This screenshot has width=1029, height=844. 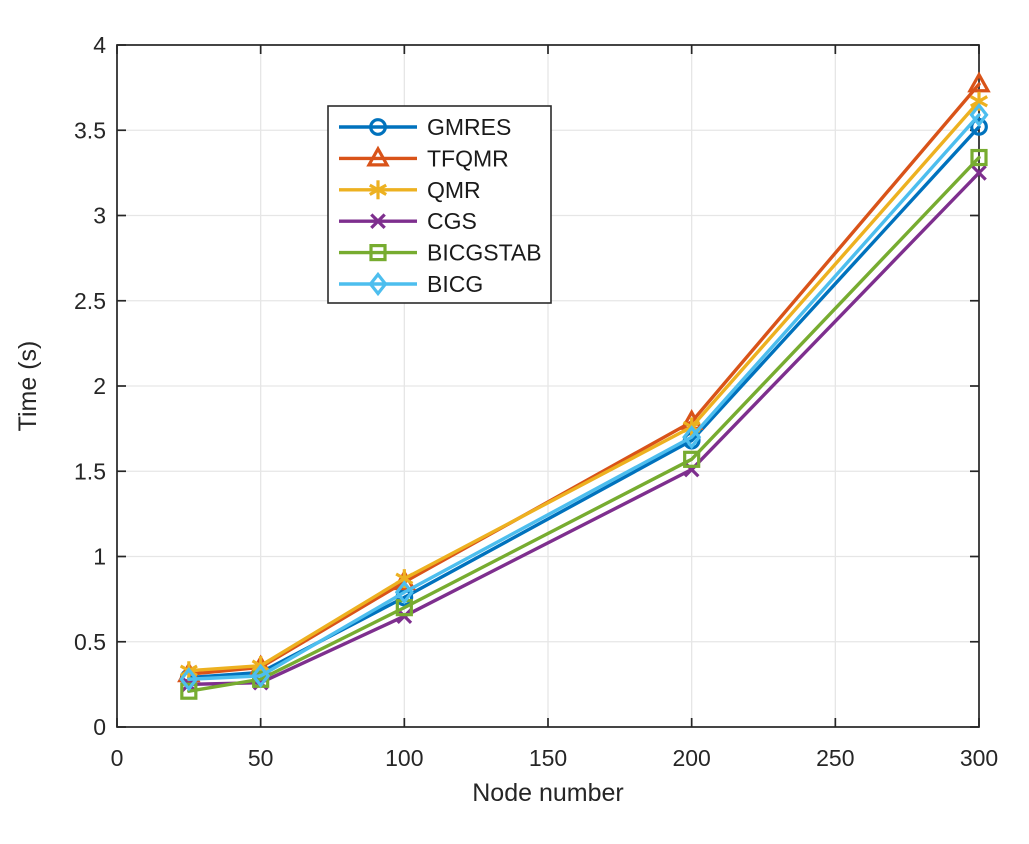 What do you see at coordinates (425, 127) in the screenshot?
I see `legend-entry: GMRES` at bounding box center [425, 127].